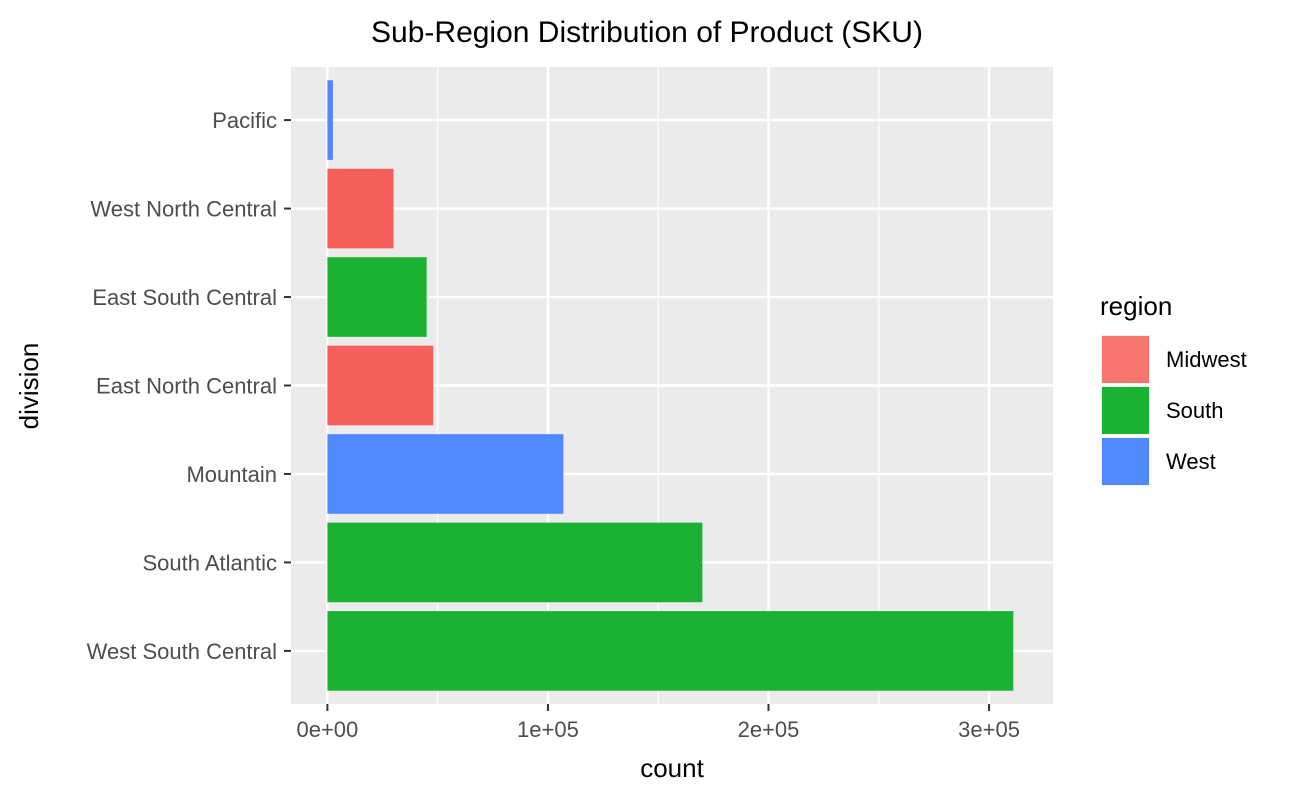 This screenshot has height=799, width=1293. What do you see at coordinates (647, 32) in the screenshot?
I see `chart-title: Sub-Region Distribution of Product (SKU)` at bounding box center [647, 32].